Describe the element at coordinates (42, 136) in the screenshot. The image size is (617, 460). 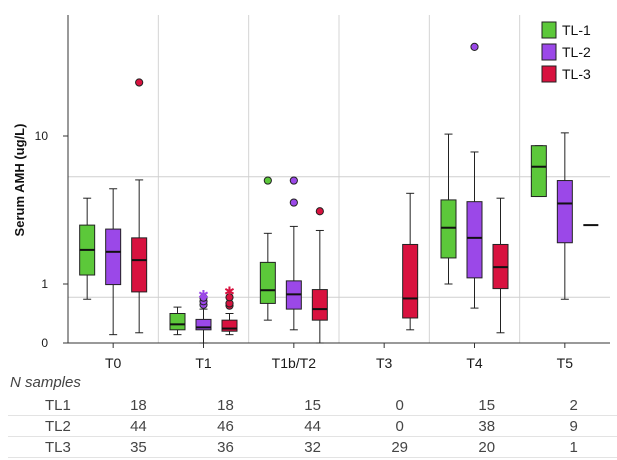
I see `y-tick-label: 10` at that location.